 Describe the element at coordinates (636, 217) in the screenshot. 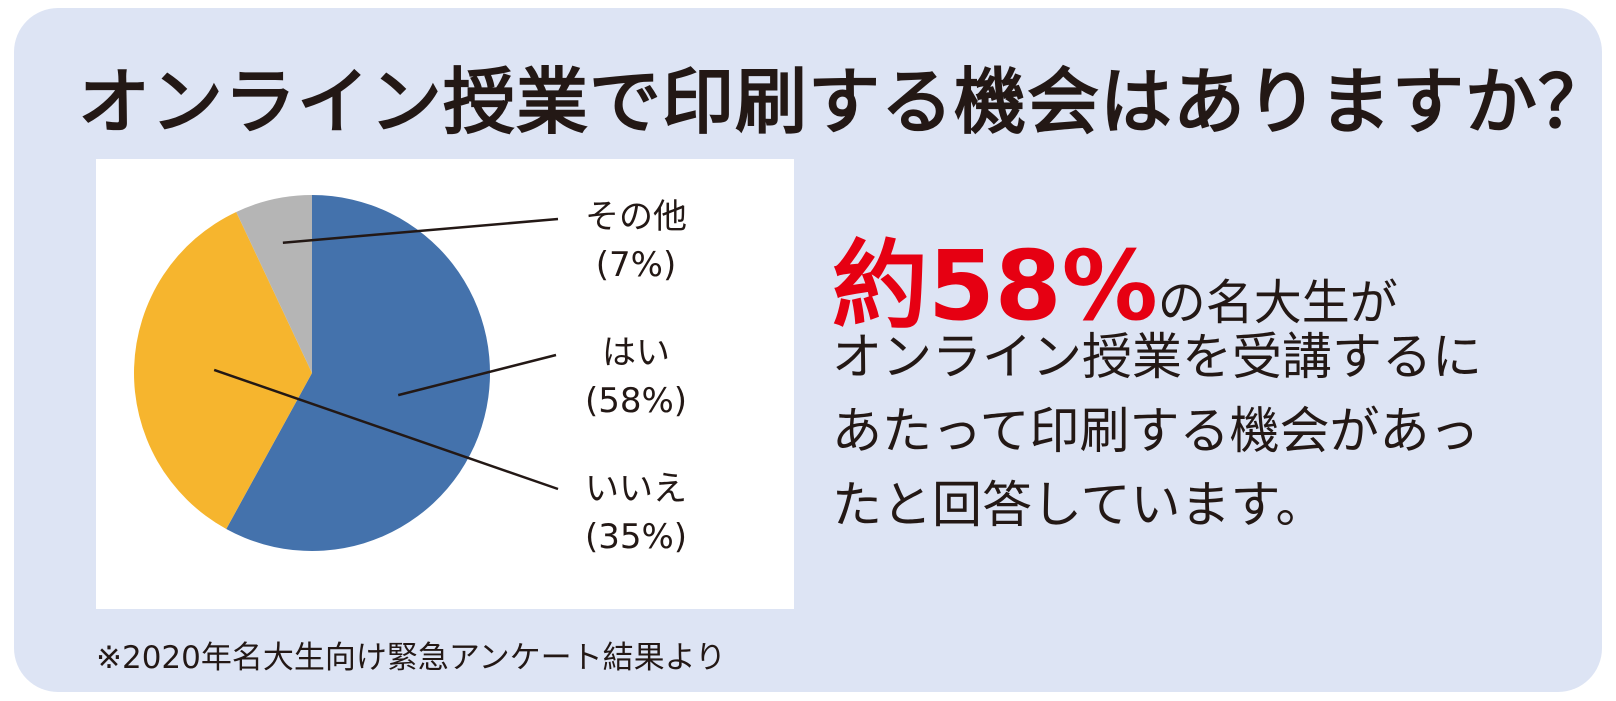

I see `label-other-name: その他` at that location.